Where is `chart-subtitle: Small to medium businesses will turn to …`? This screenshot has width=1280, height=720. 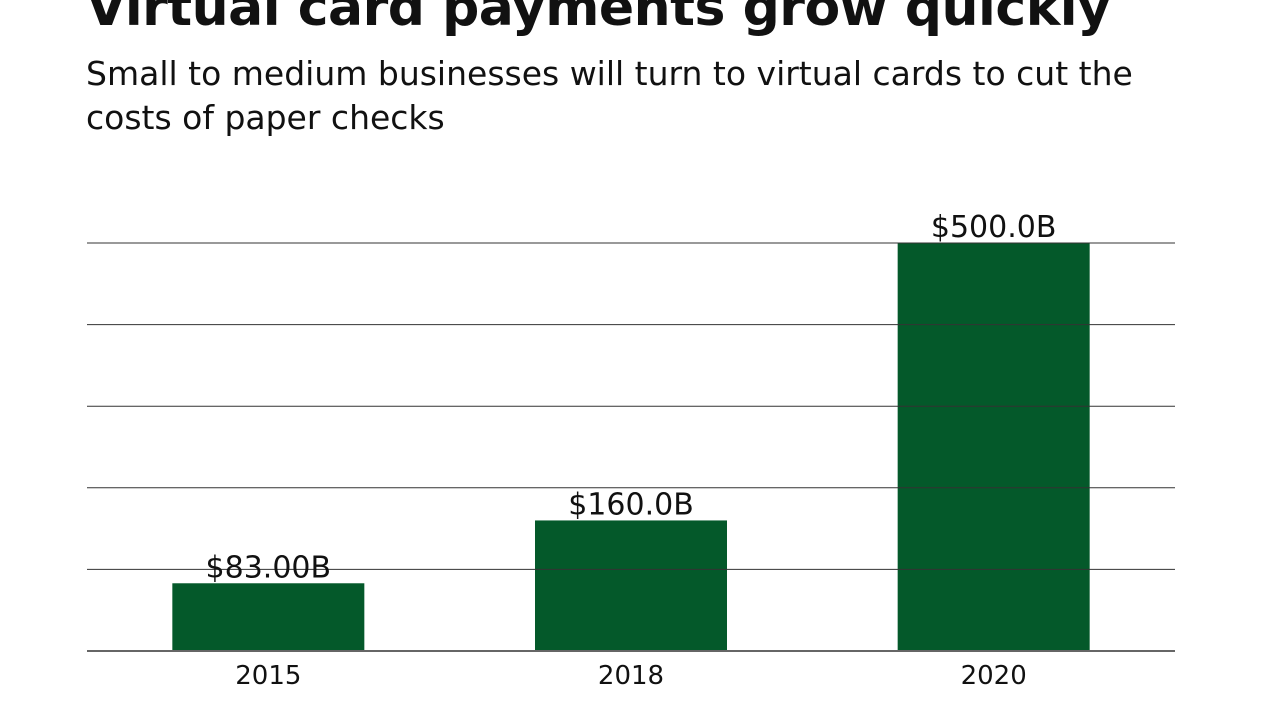 chart-subtitle: Small to medium businesses will turn to … is located at coordinates (609, 95).